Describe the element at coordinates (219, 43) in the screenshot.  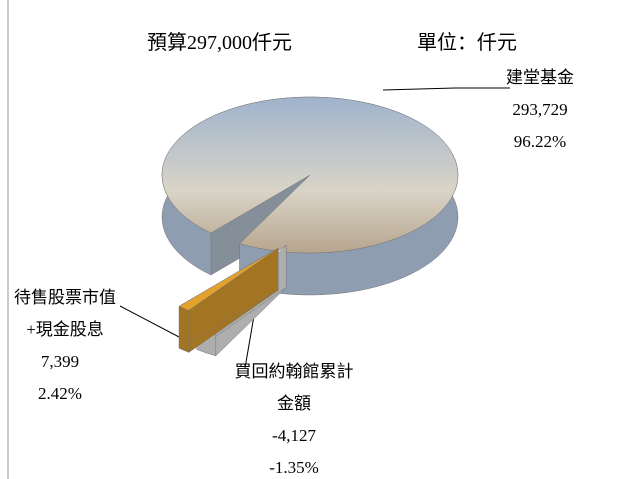
I see `chart-title: 預算297,000仟元` at that location.